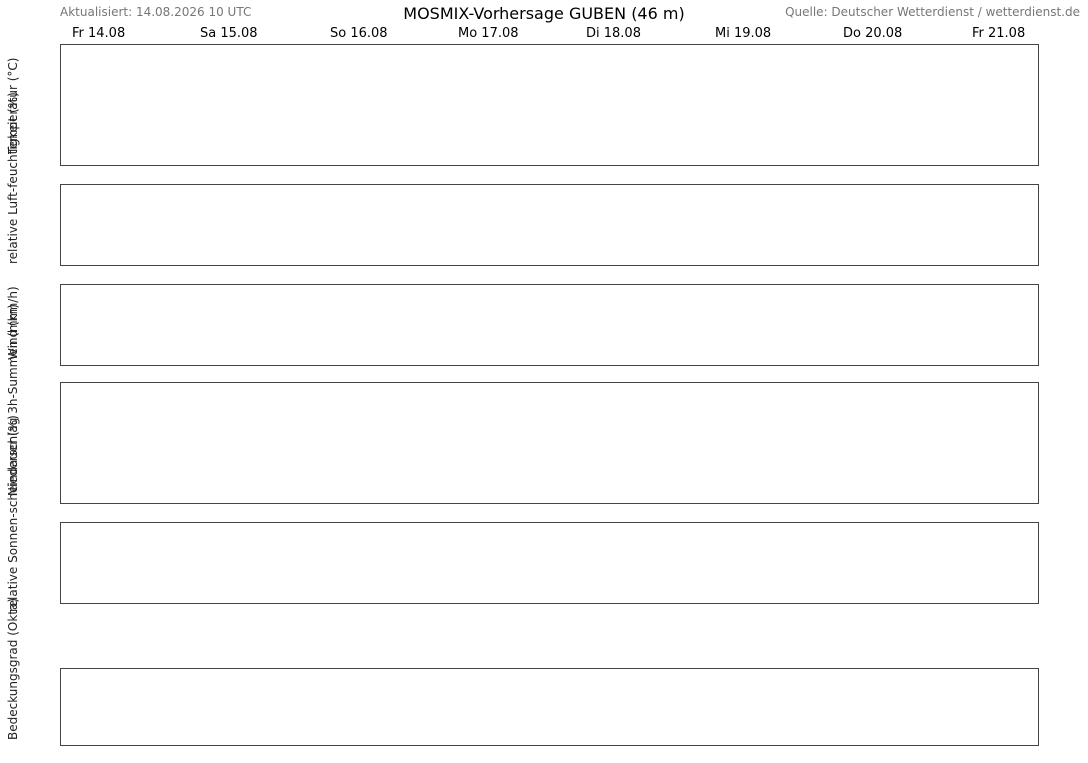 This screenshot has width=1088, height=763. What do you see at coordinates (549, 443) in the screenshot?
I see `precip-panel` at bounding box center [549, 443].